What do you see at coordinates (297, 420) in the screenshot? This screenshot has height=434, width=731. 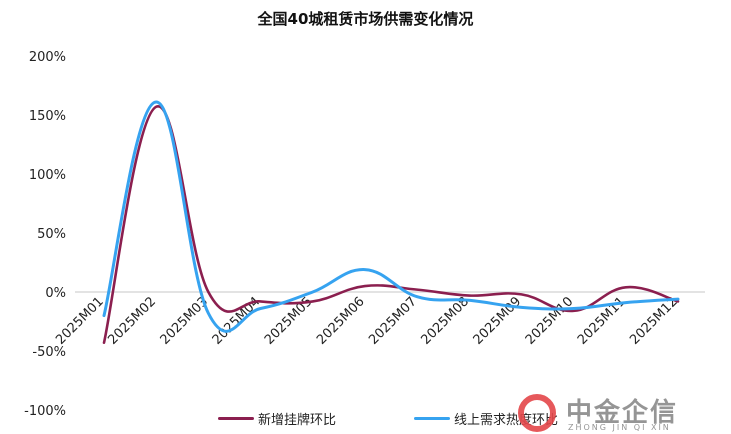 I see `legend-label: 新增挂牌环比` at bounding box center [297, 420].